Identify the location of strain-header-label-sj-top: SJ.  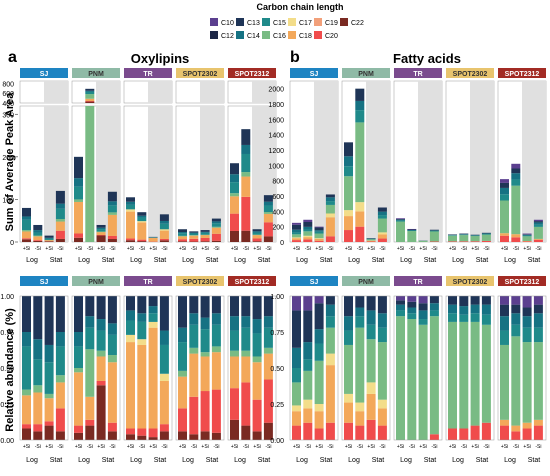
(314, 74).